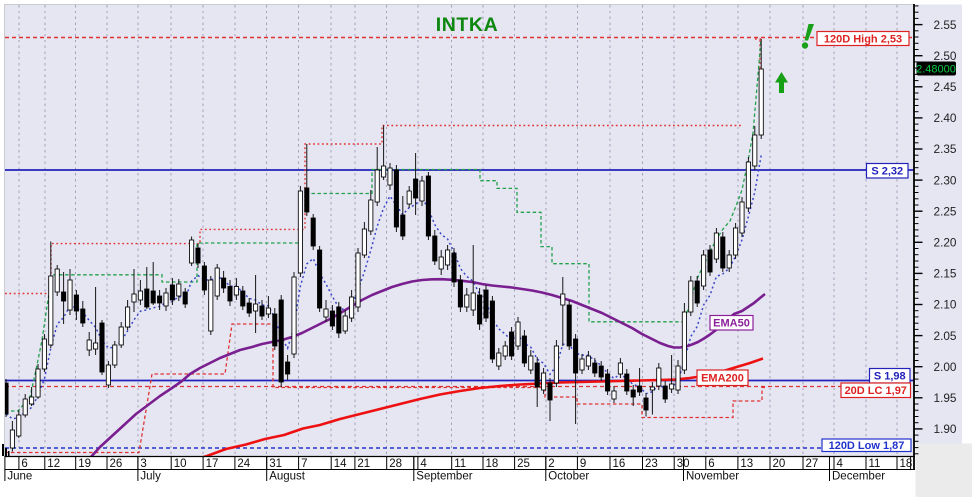 The image size is (972, 497). What do you see at coordinates (863, 39) in the screenshot?
I see `svg-text: 120D High 2,53` at bounding box center [863, 39].